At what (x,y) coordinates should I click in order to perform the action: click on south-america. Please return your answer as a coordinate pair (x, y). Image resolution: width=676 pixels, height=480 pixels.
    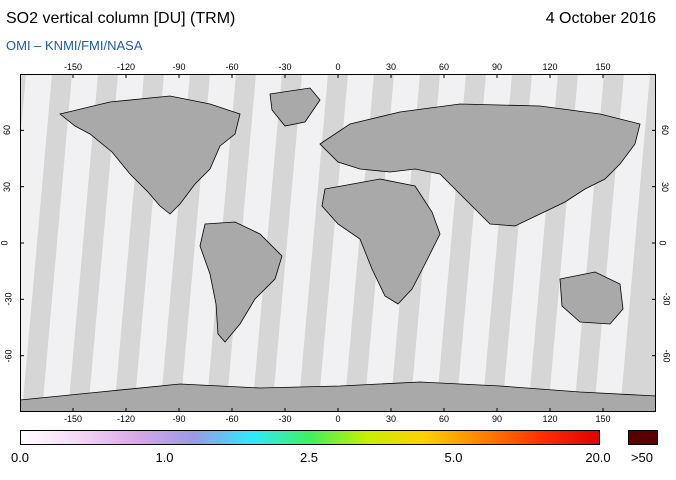
    Looking at the image, I should click on (241, 282).